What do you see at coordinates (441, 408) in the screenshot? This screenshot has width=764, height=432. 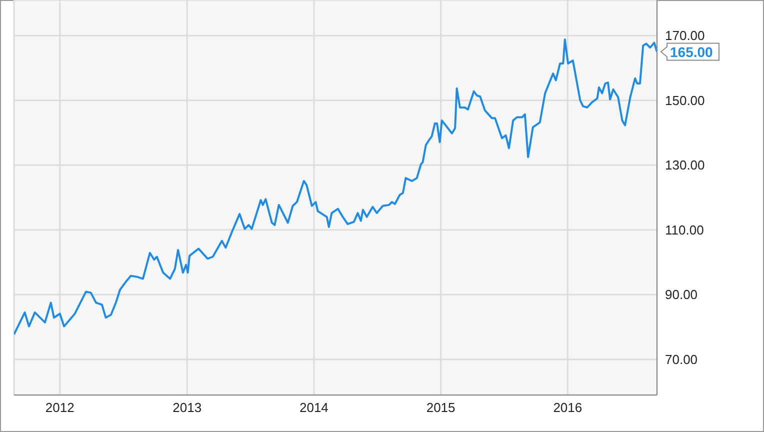 I see `x-tick-label: 2015` at bounding box center [441, 408].